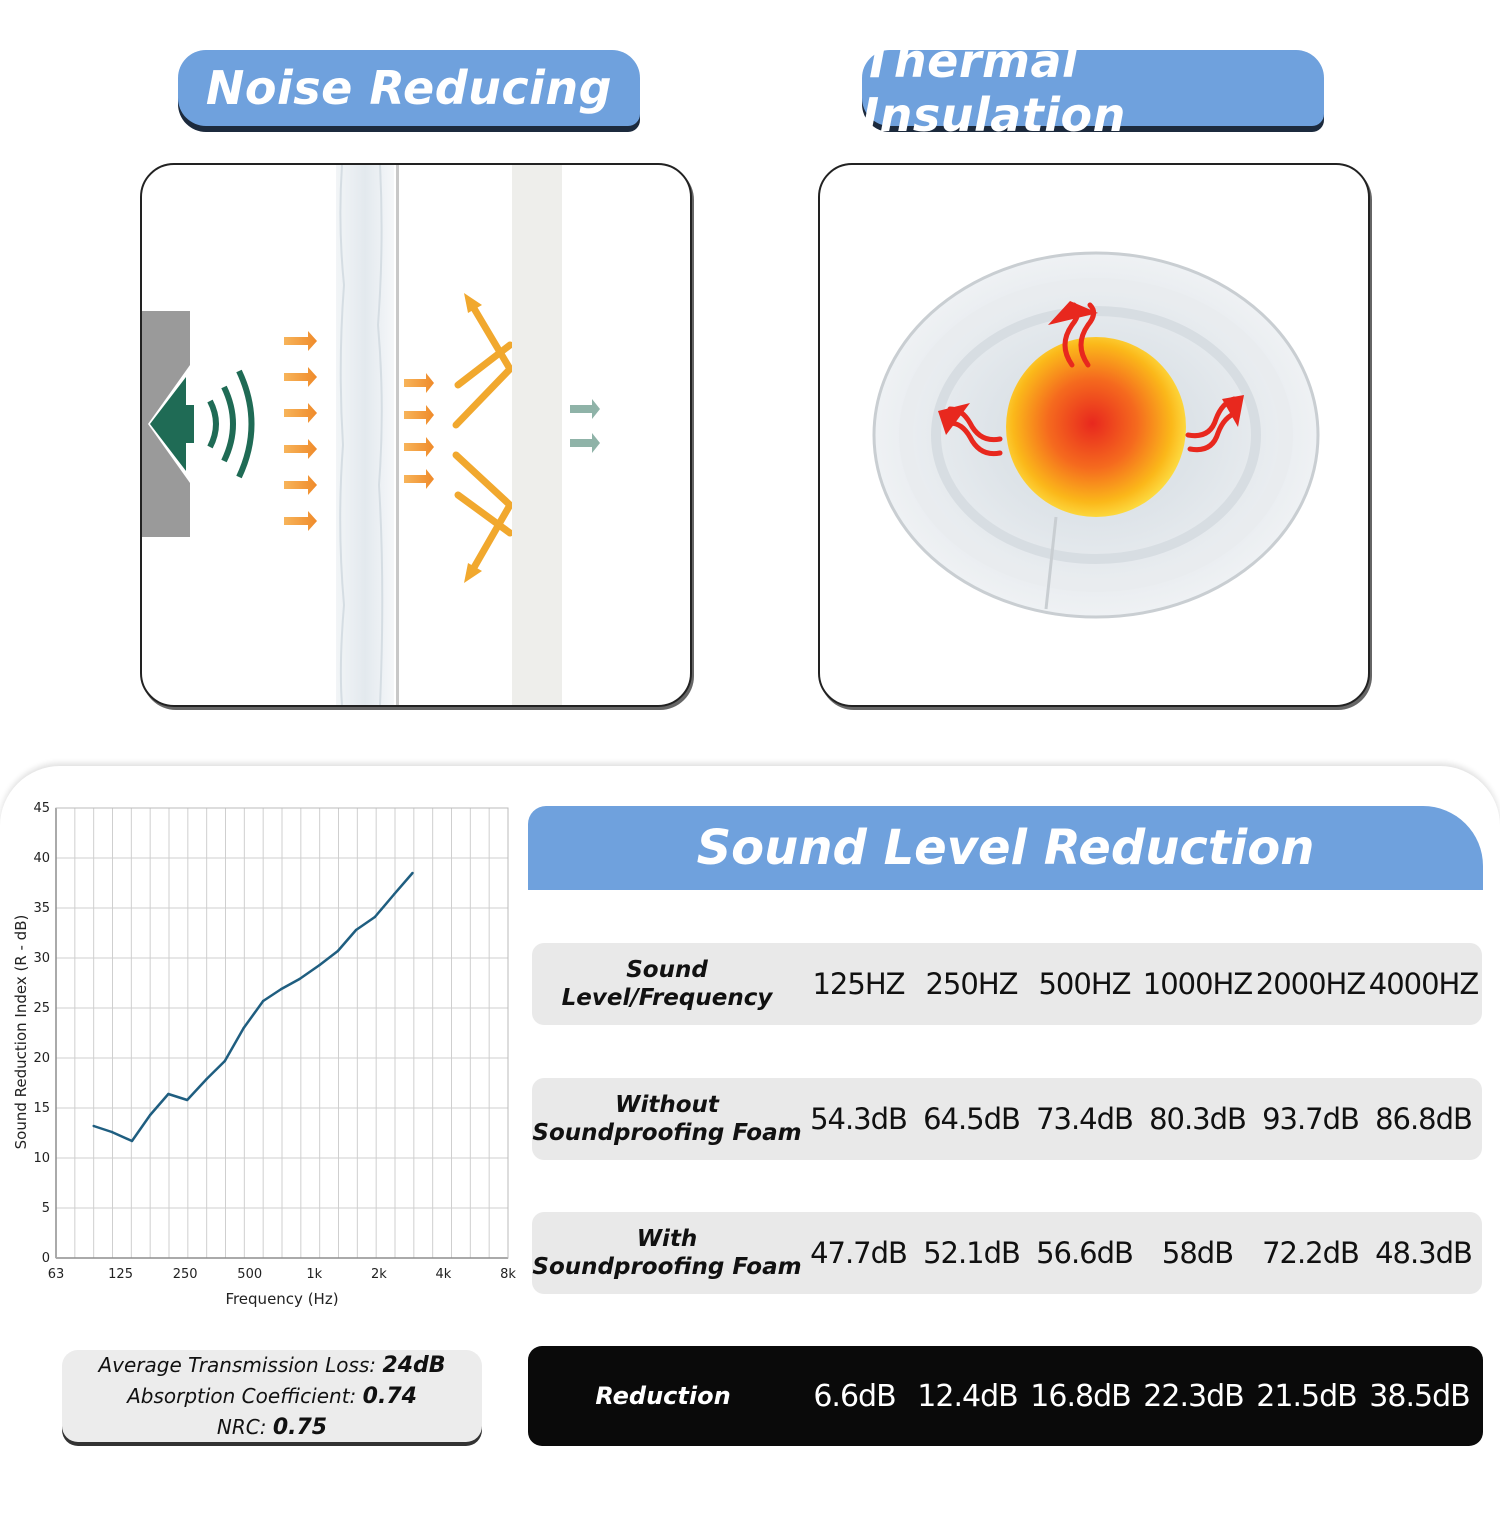  What do you see at coordinates (419, 431) in the screenshot?
I see `transmitted-sound-arrows` at bounding box center [419, 431].